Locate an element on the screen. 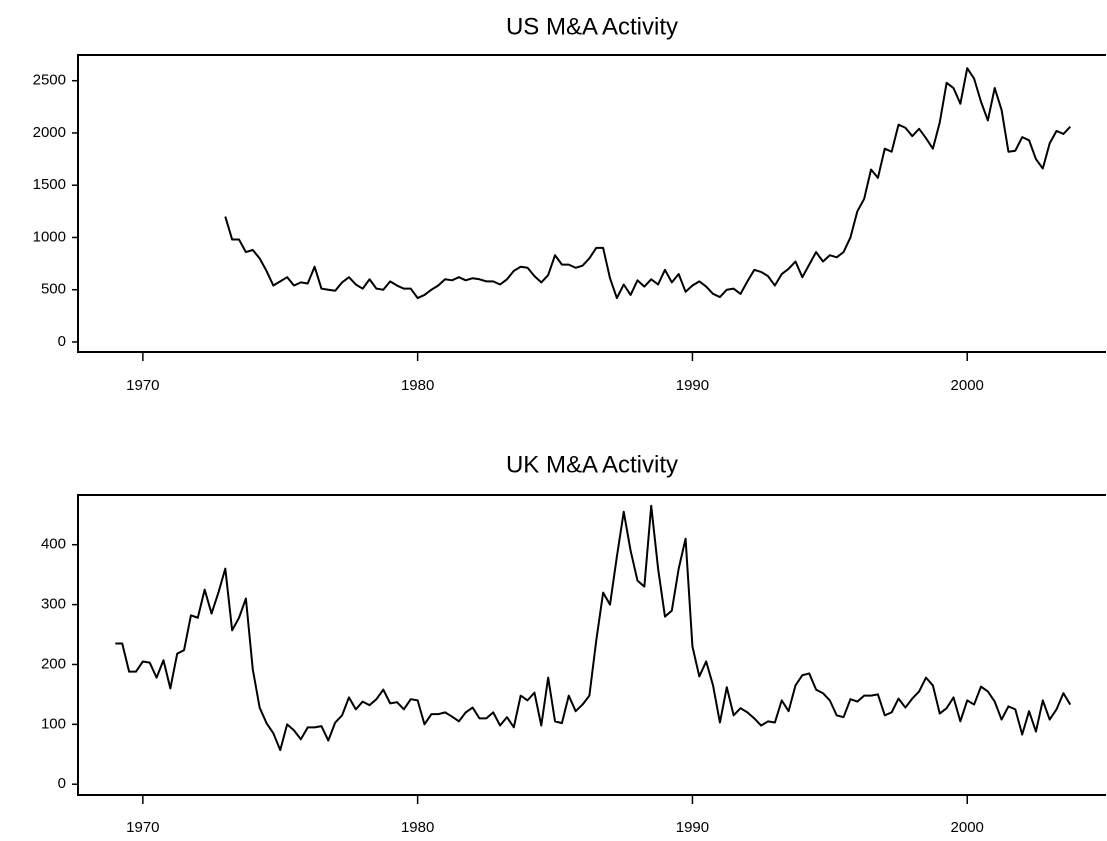  y-tick-label: 400 is located at coordinates (53, 544).